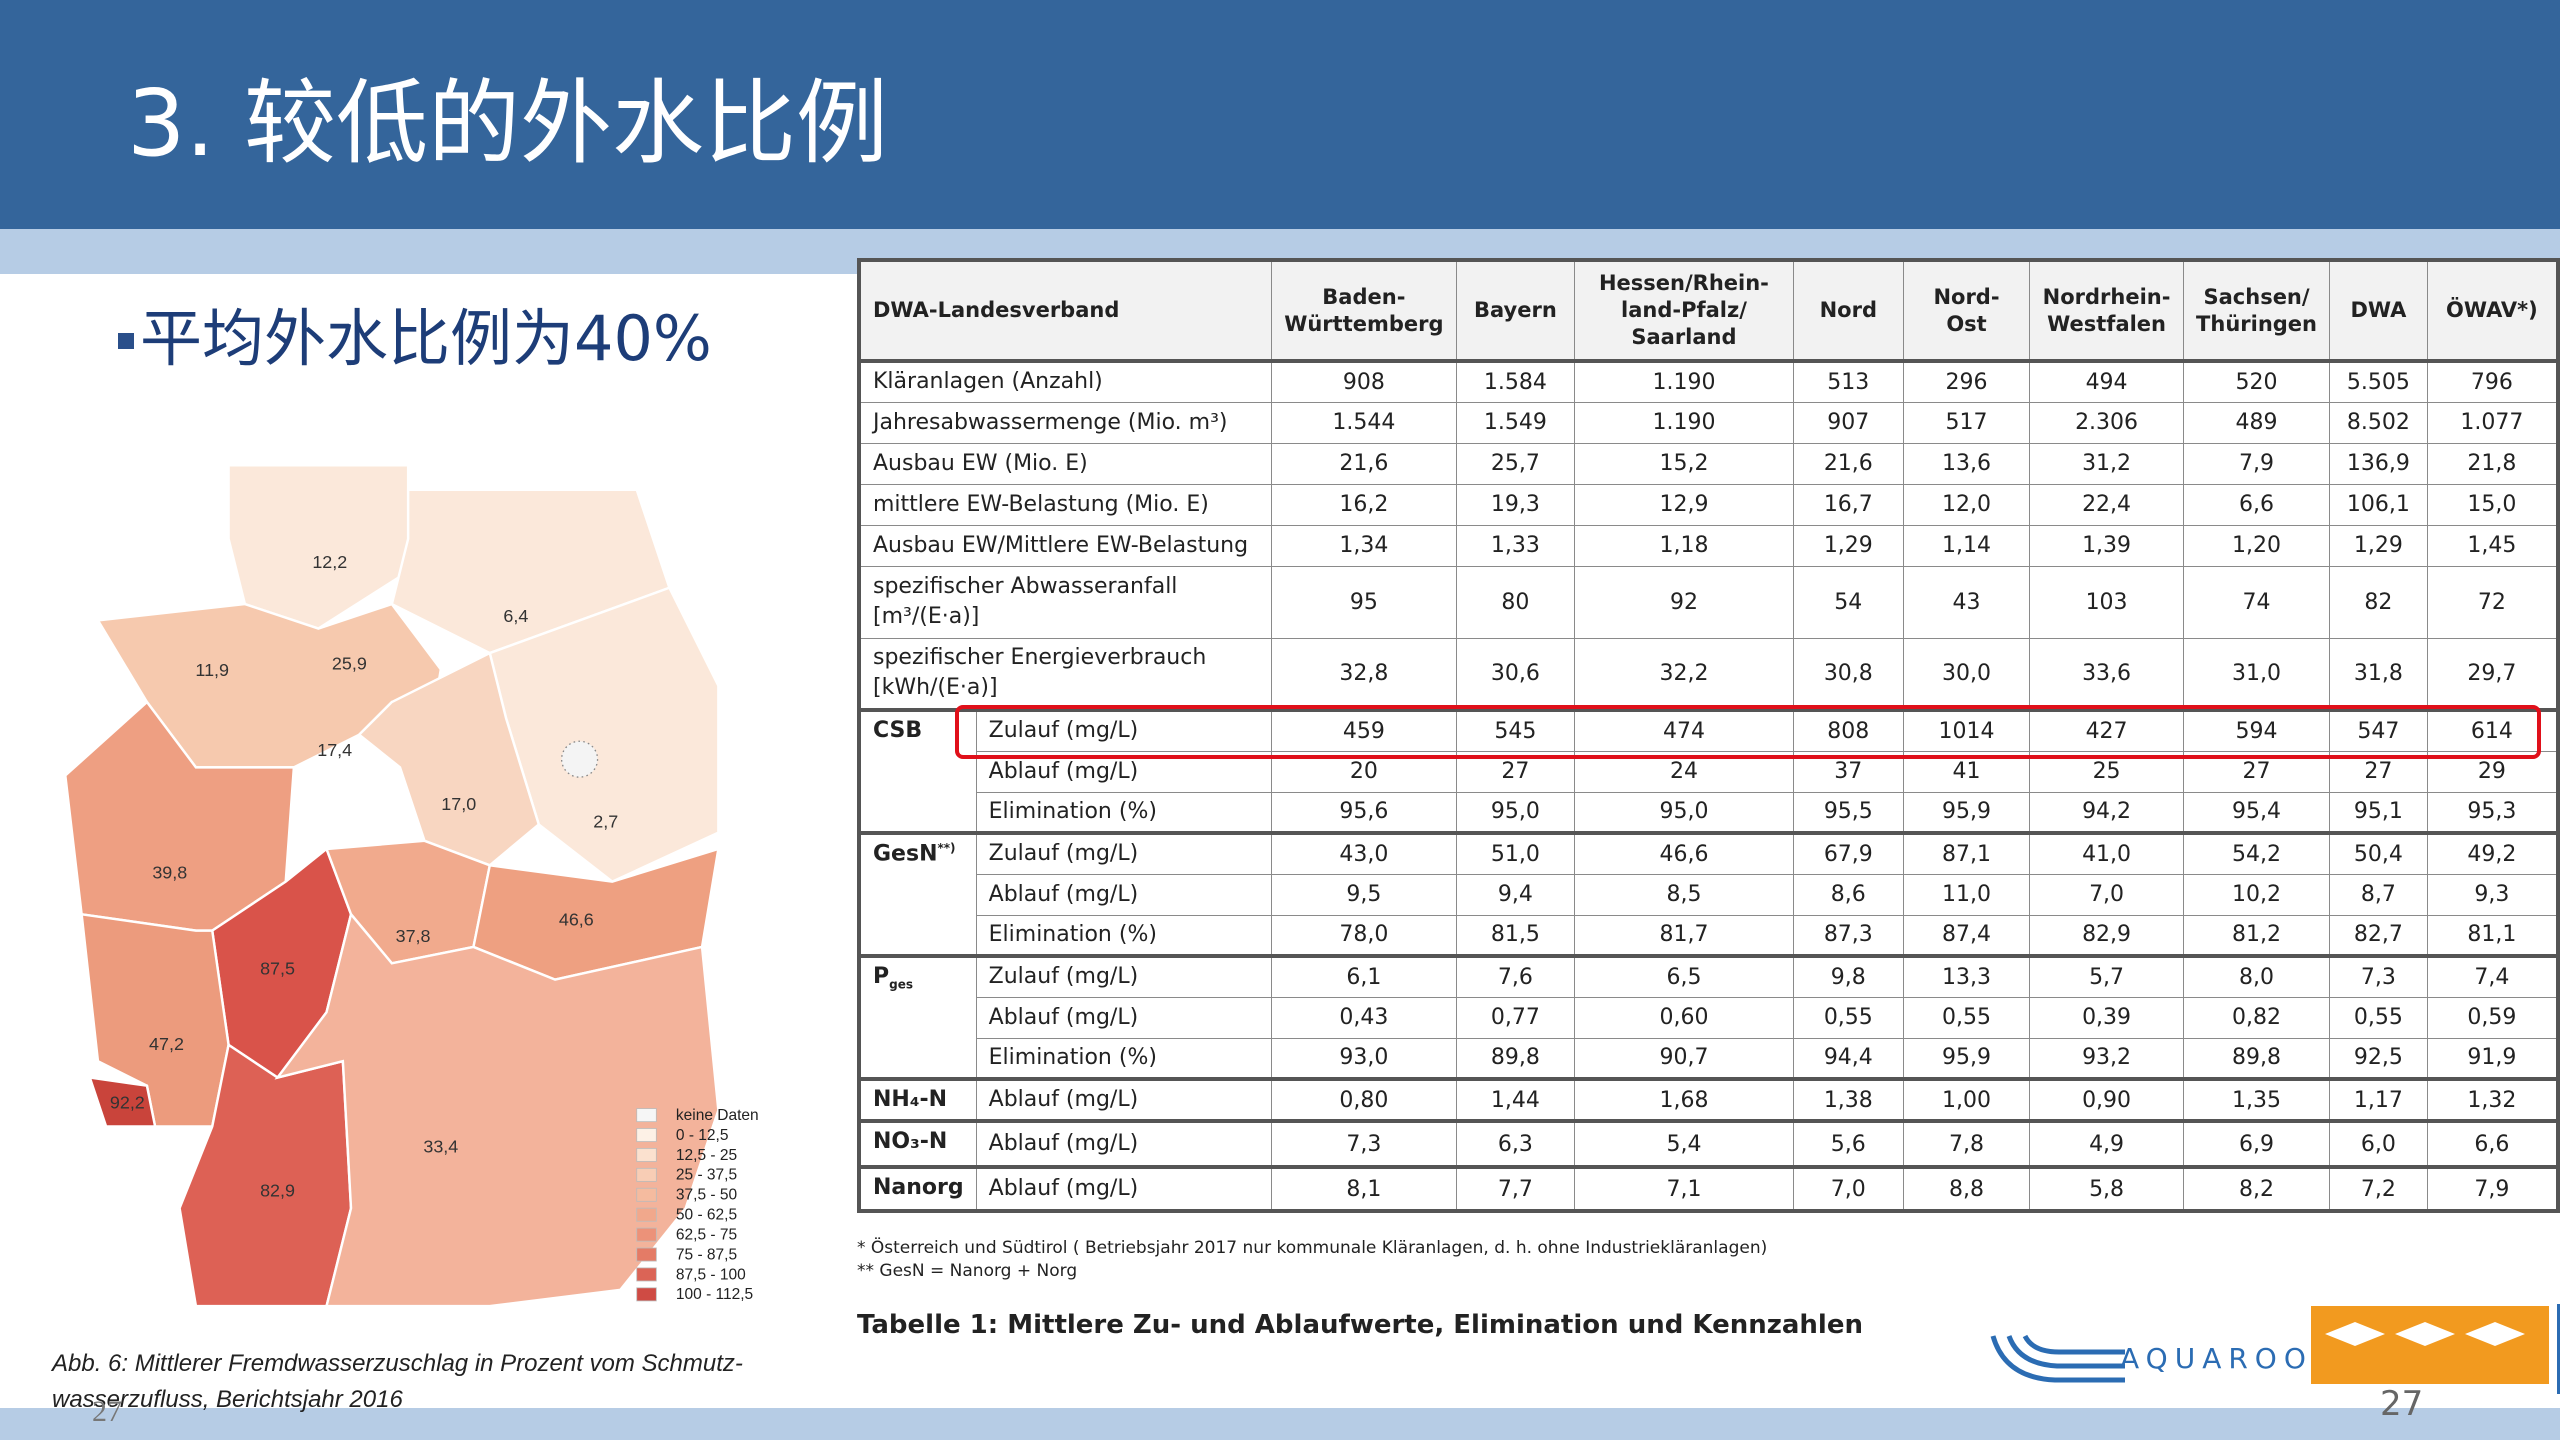  Describe the element at coordinates (946, 848) in the screenshot. I see `group-superscript: **)` at that location.